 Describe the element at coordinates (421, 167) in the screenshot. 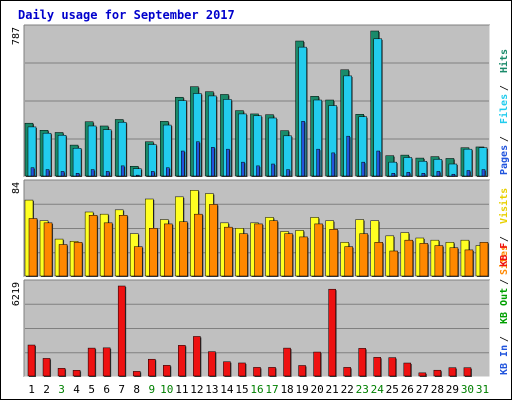

I see `day-27-bars` at that location.